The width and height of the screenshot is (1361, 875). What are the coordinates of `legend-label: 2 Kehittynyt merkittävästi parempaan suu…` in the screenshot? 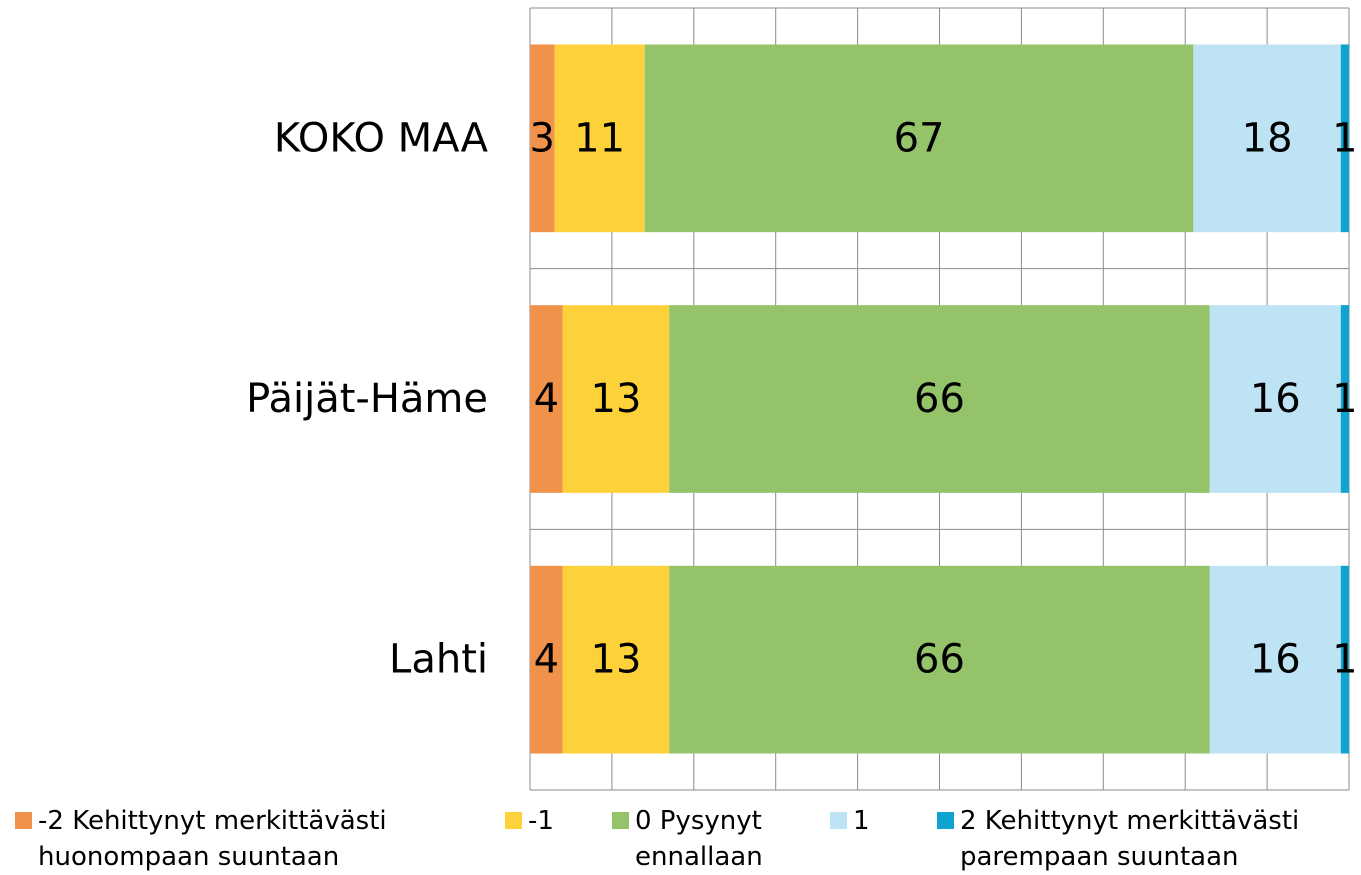 It's located at (1130, 839).